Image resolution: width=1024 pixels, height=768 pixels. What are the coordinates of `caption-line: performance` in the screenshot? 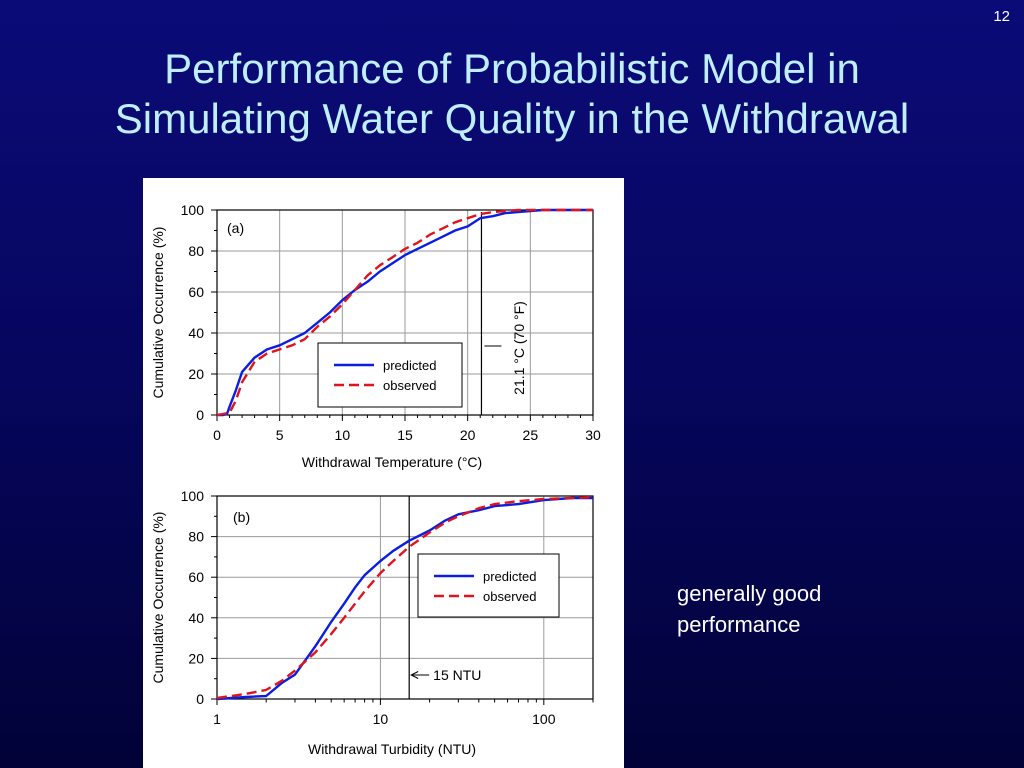 It's located at (739, 624).